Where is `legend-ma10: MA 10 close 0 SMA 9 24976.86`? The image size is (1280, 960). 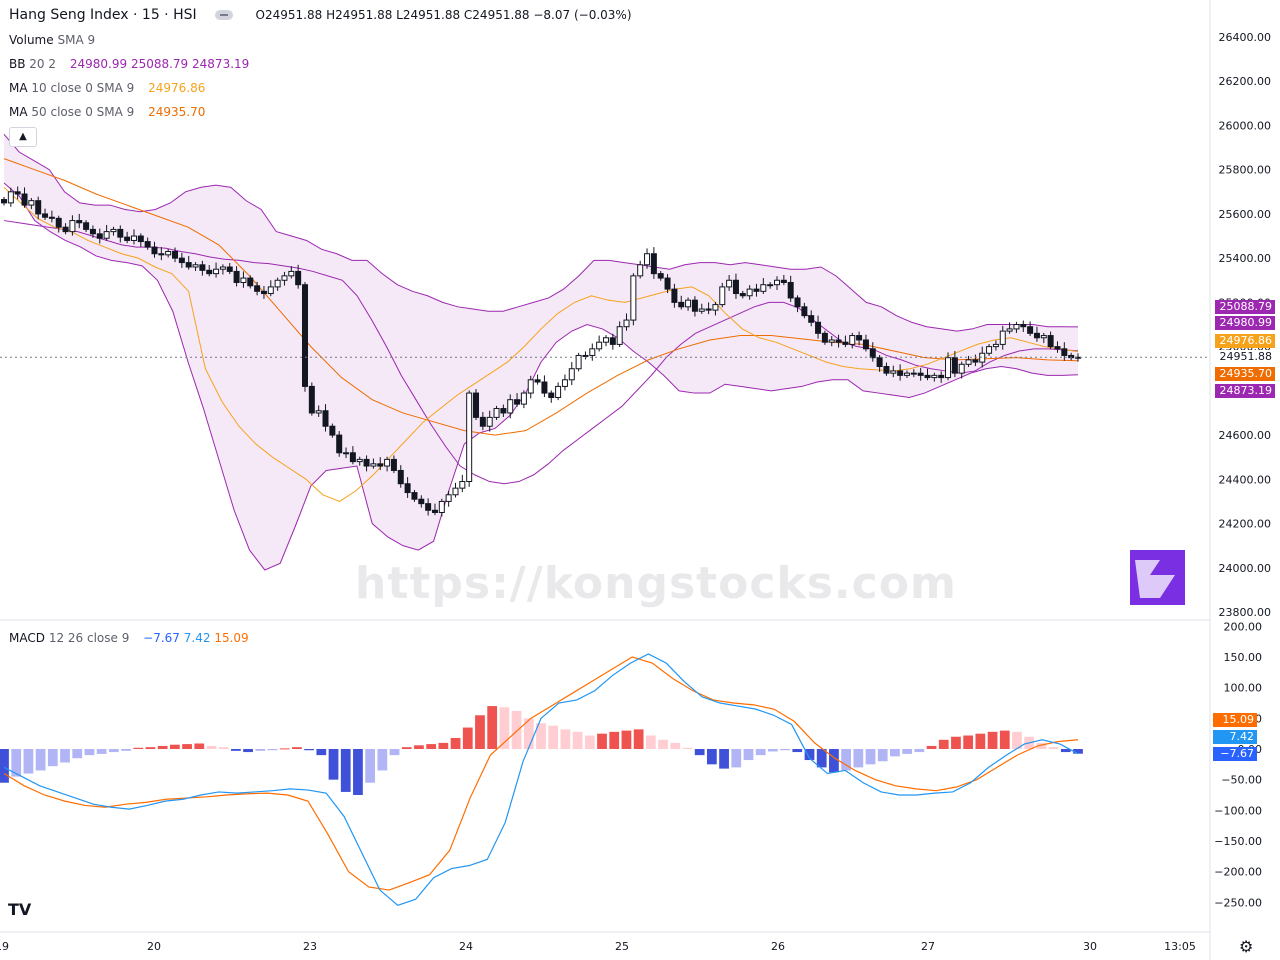
legend-ma10: MA 10 close 0 SMA 9 24976.86 is located at coordinates (107, 88).